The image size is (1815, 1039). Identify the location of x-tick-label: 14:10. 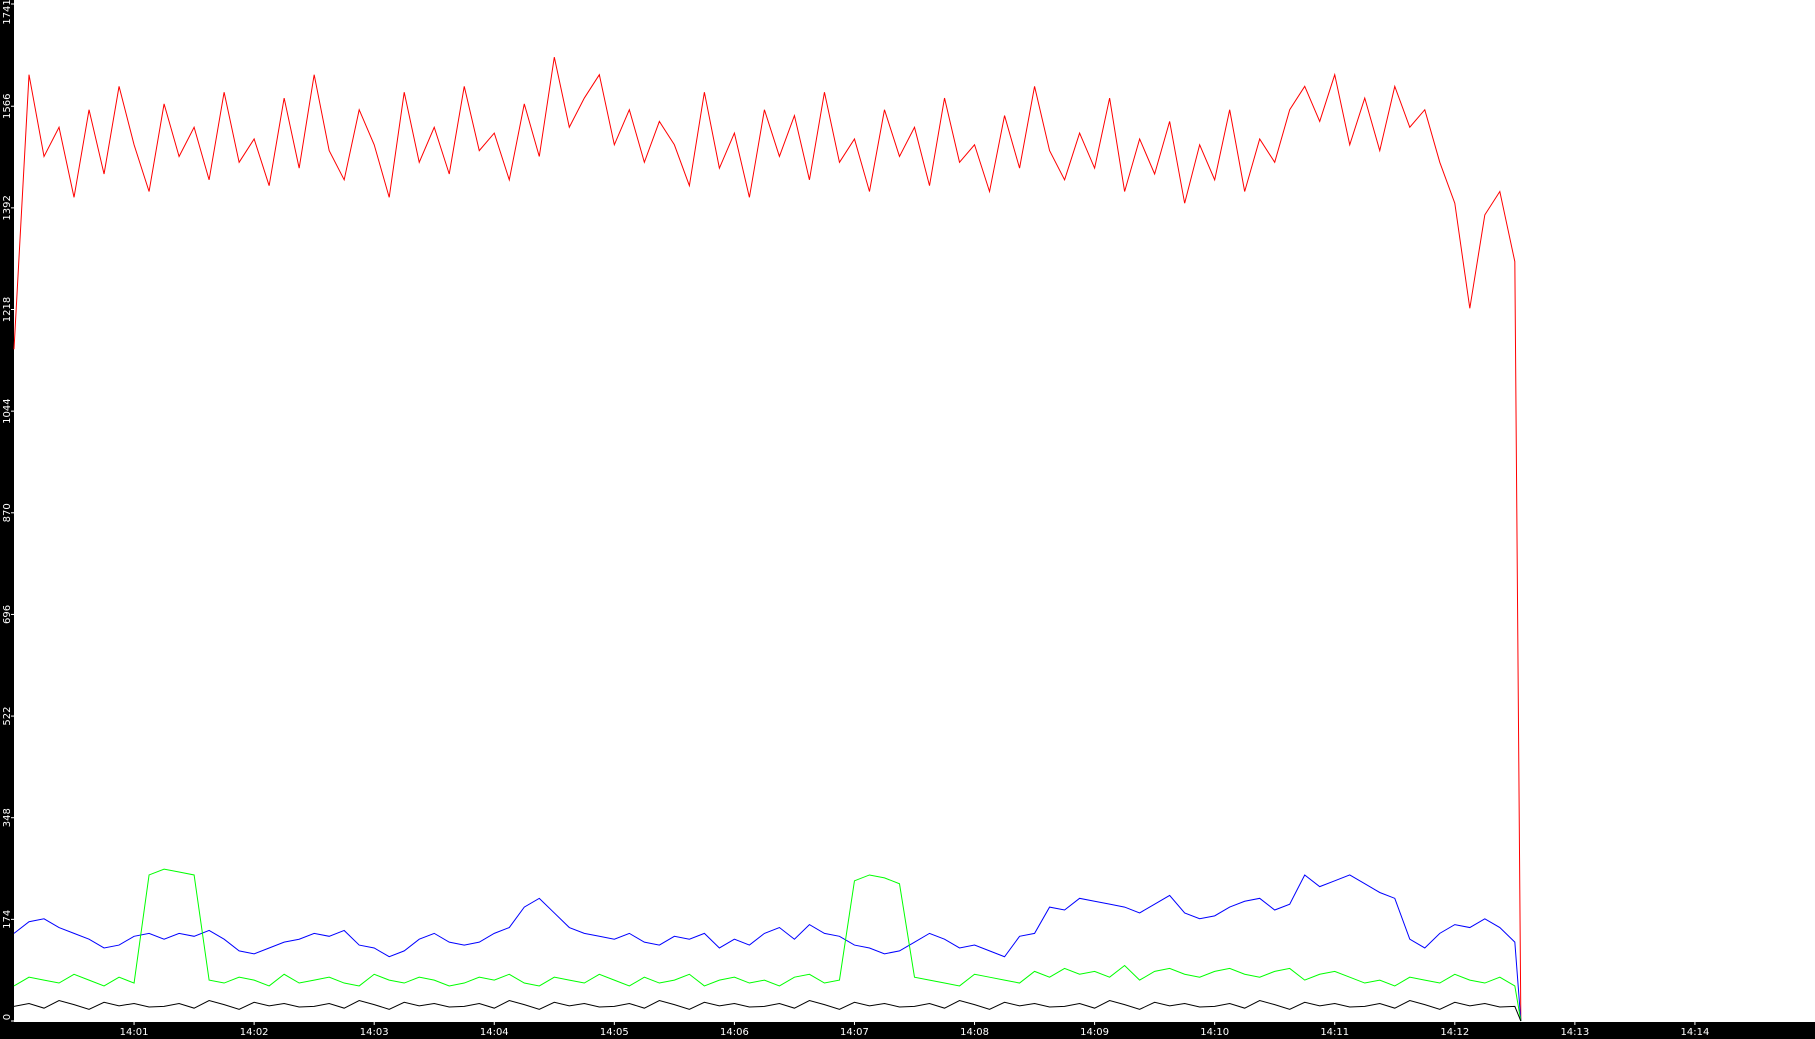
(1214, 1032).